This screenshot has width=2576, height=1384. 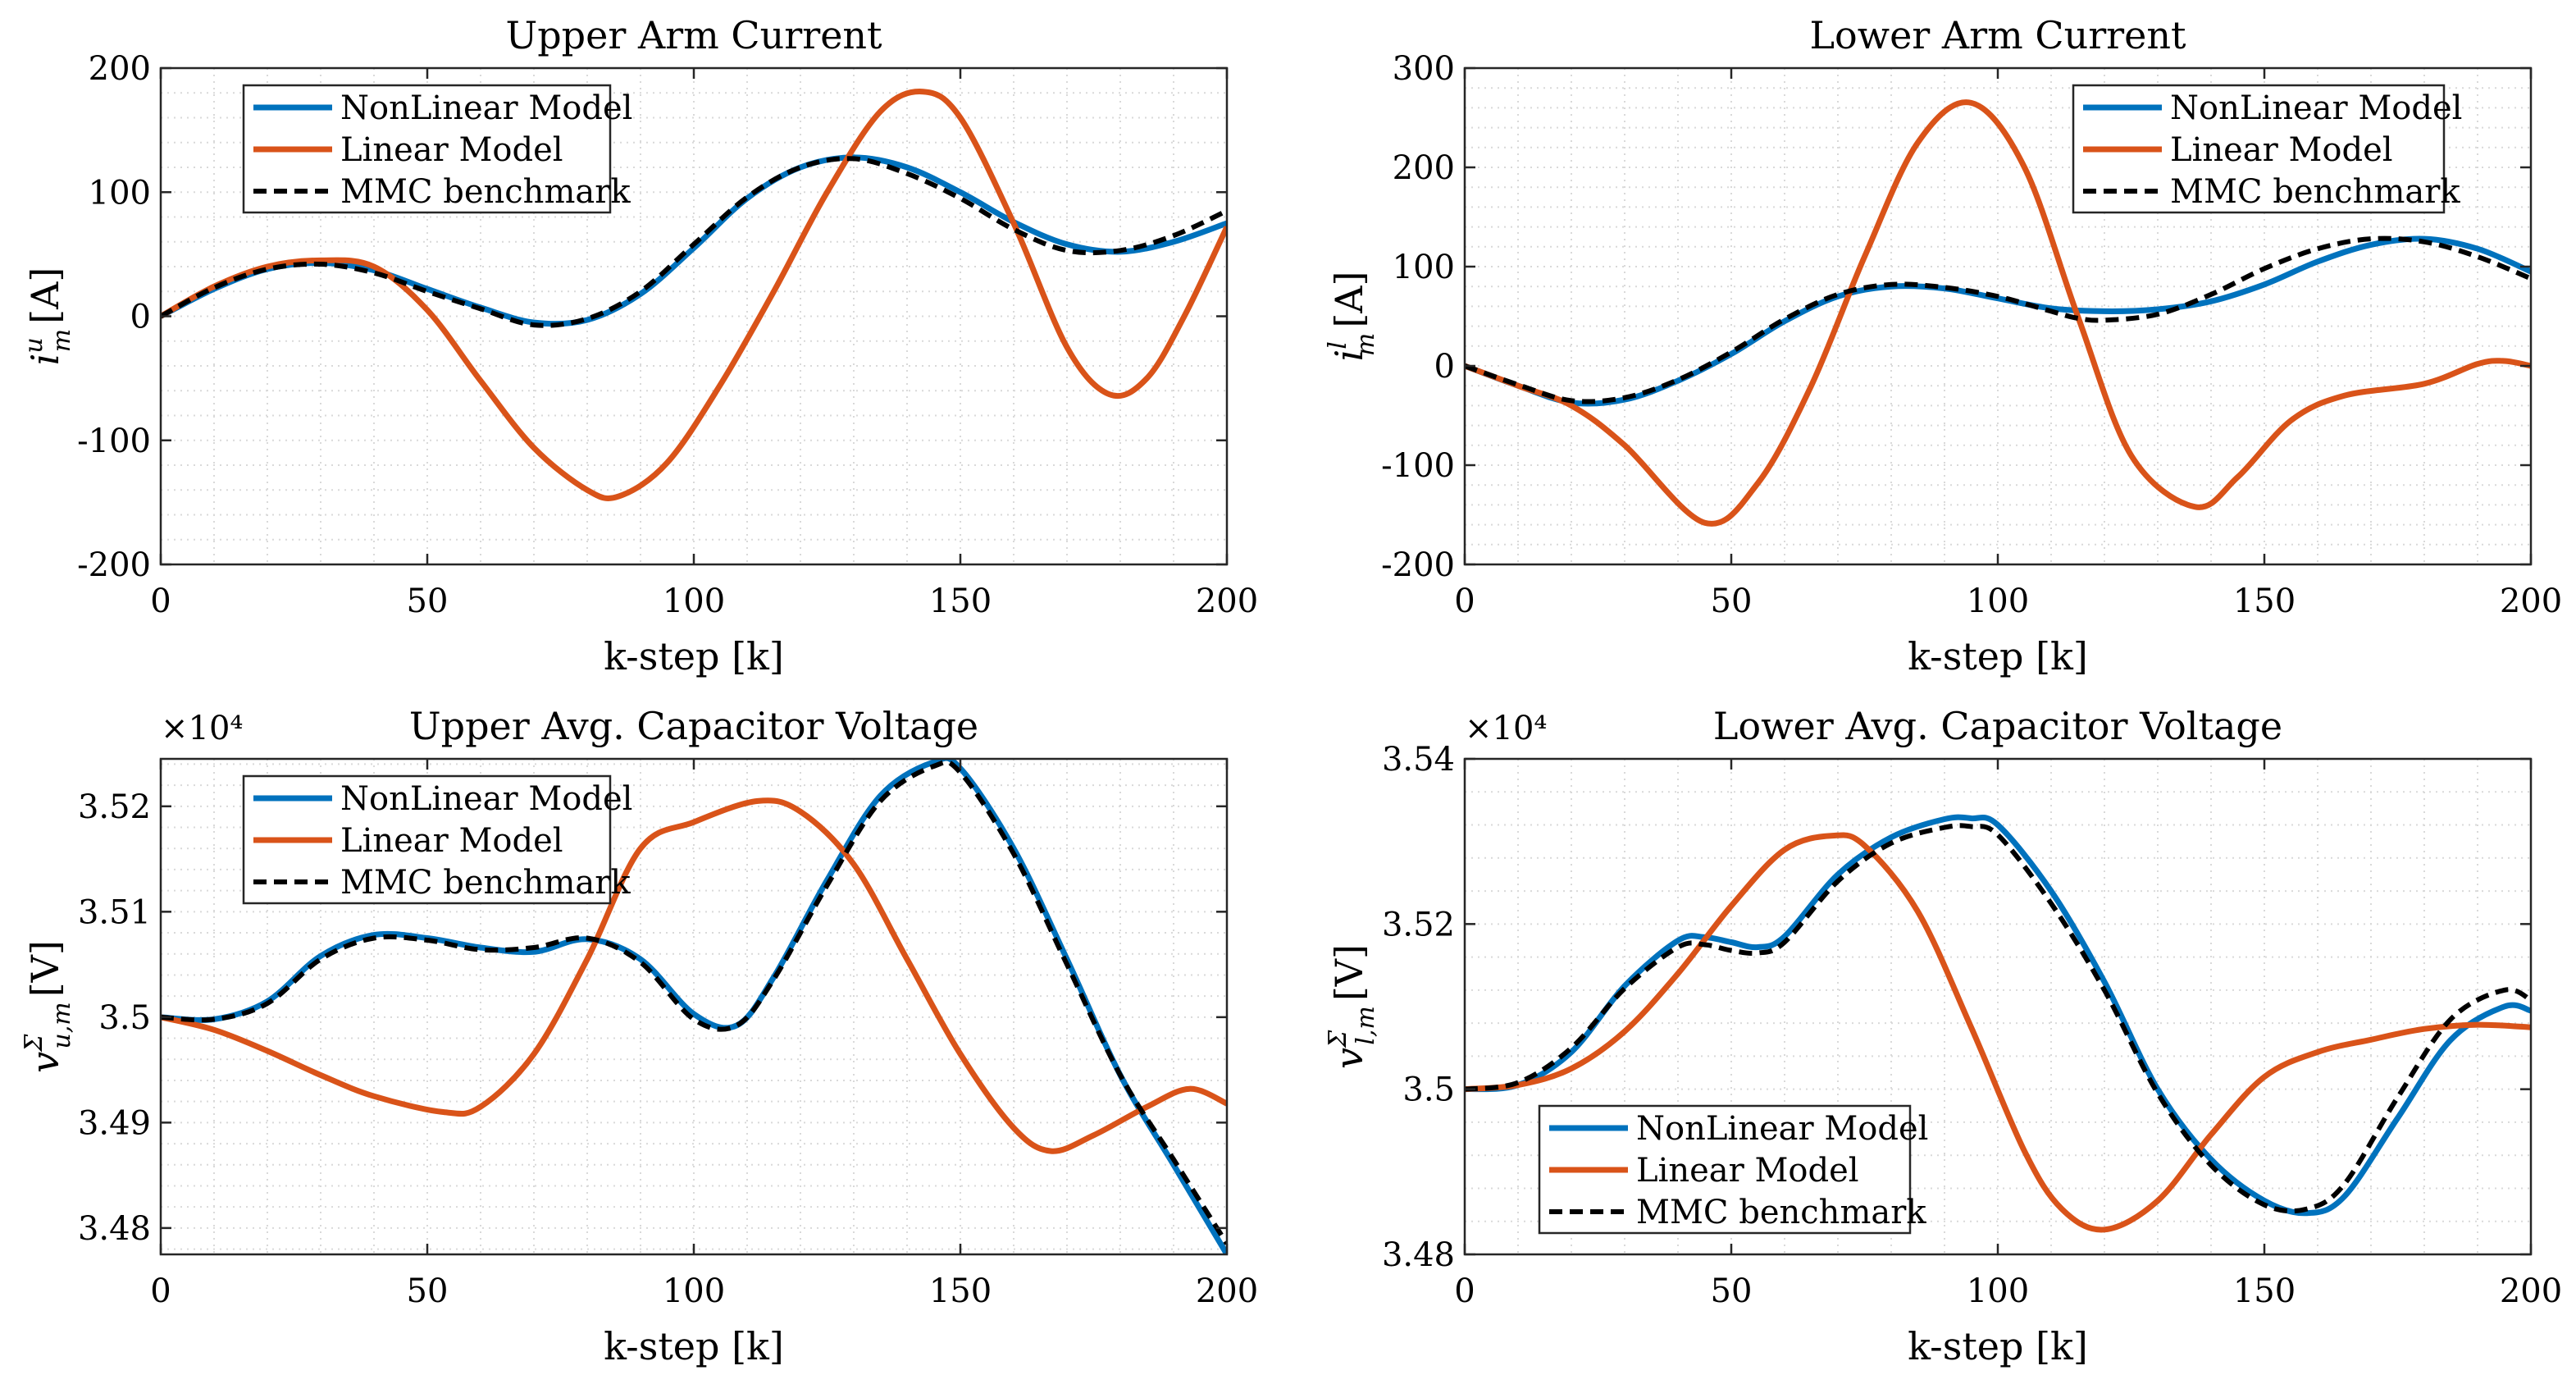 I want to click on y-axis-label: ium [A], so click(x=48, y=316).